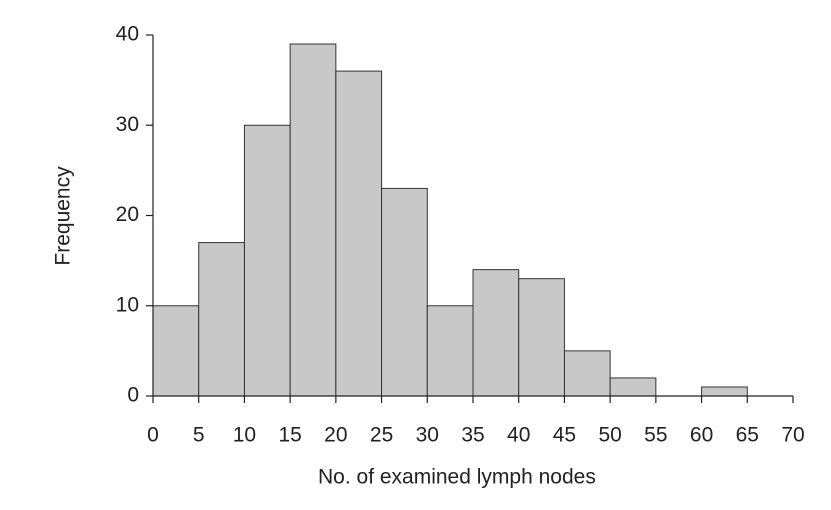 This screenshot has width=831, height=510. I want to click on y-tick-label: 10, so click(127, 304).